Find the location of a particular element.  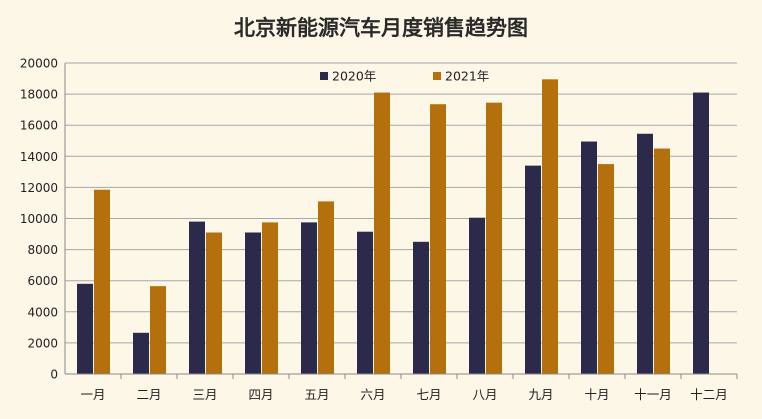

chart-title: 北京新能源汽车月度销售趋势图 is located at coordinates (381, 28).